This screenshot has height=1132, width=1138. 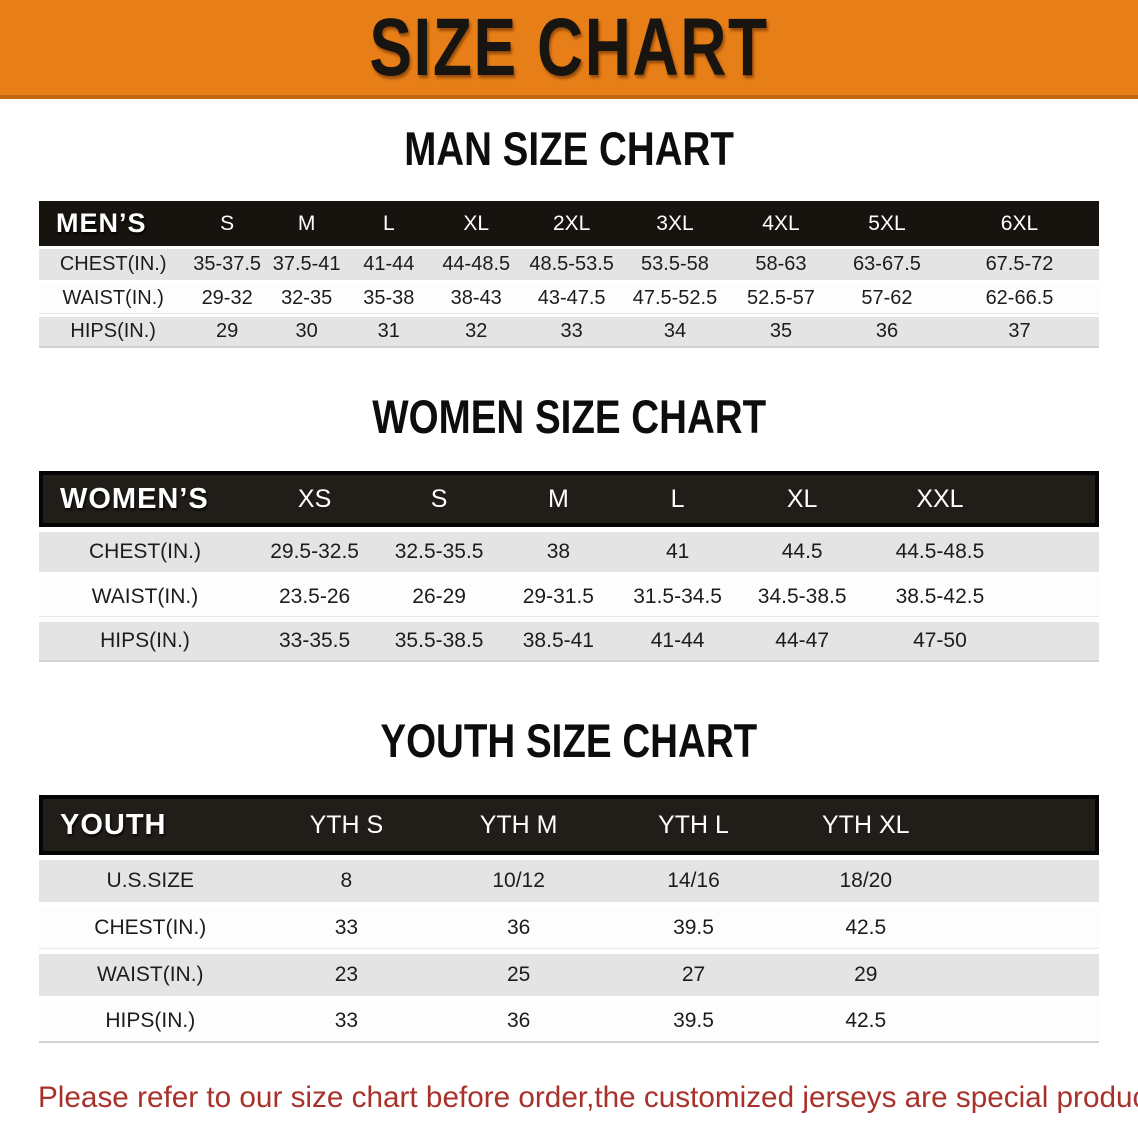 I want to click on size-column-header: XS, so click(x=315, y=499).